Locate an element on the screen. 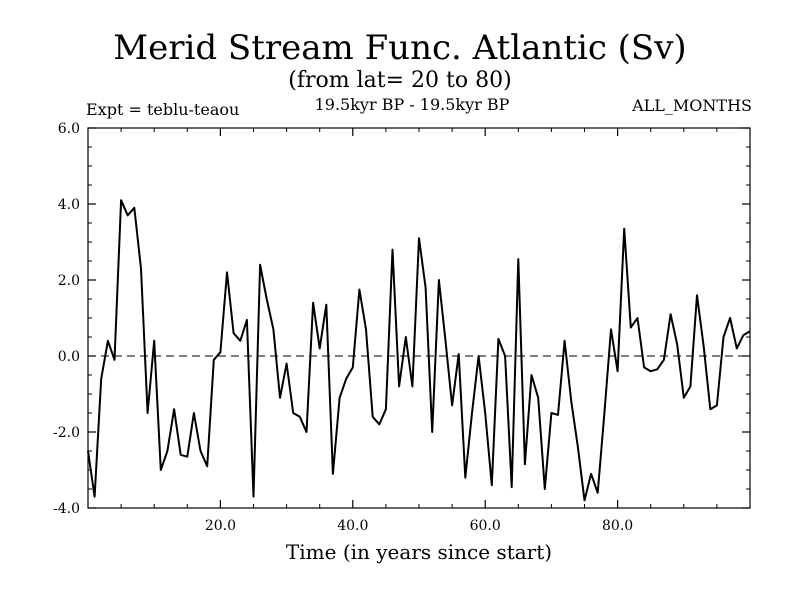 The image size is (800, 600). x-tick-label: 60.0 is located at coordinates (485, 526).